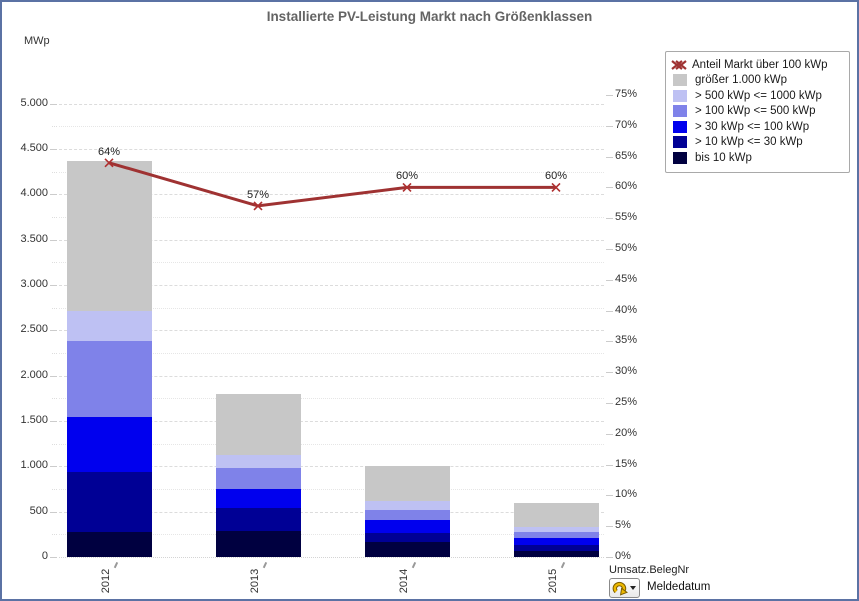 The height and width of the screenshot is (601, 859). I want to click on legend-item: größer 1.000 kWp, so click(757, 81).